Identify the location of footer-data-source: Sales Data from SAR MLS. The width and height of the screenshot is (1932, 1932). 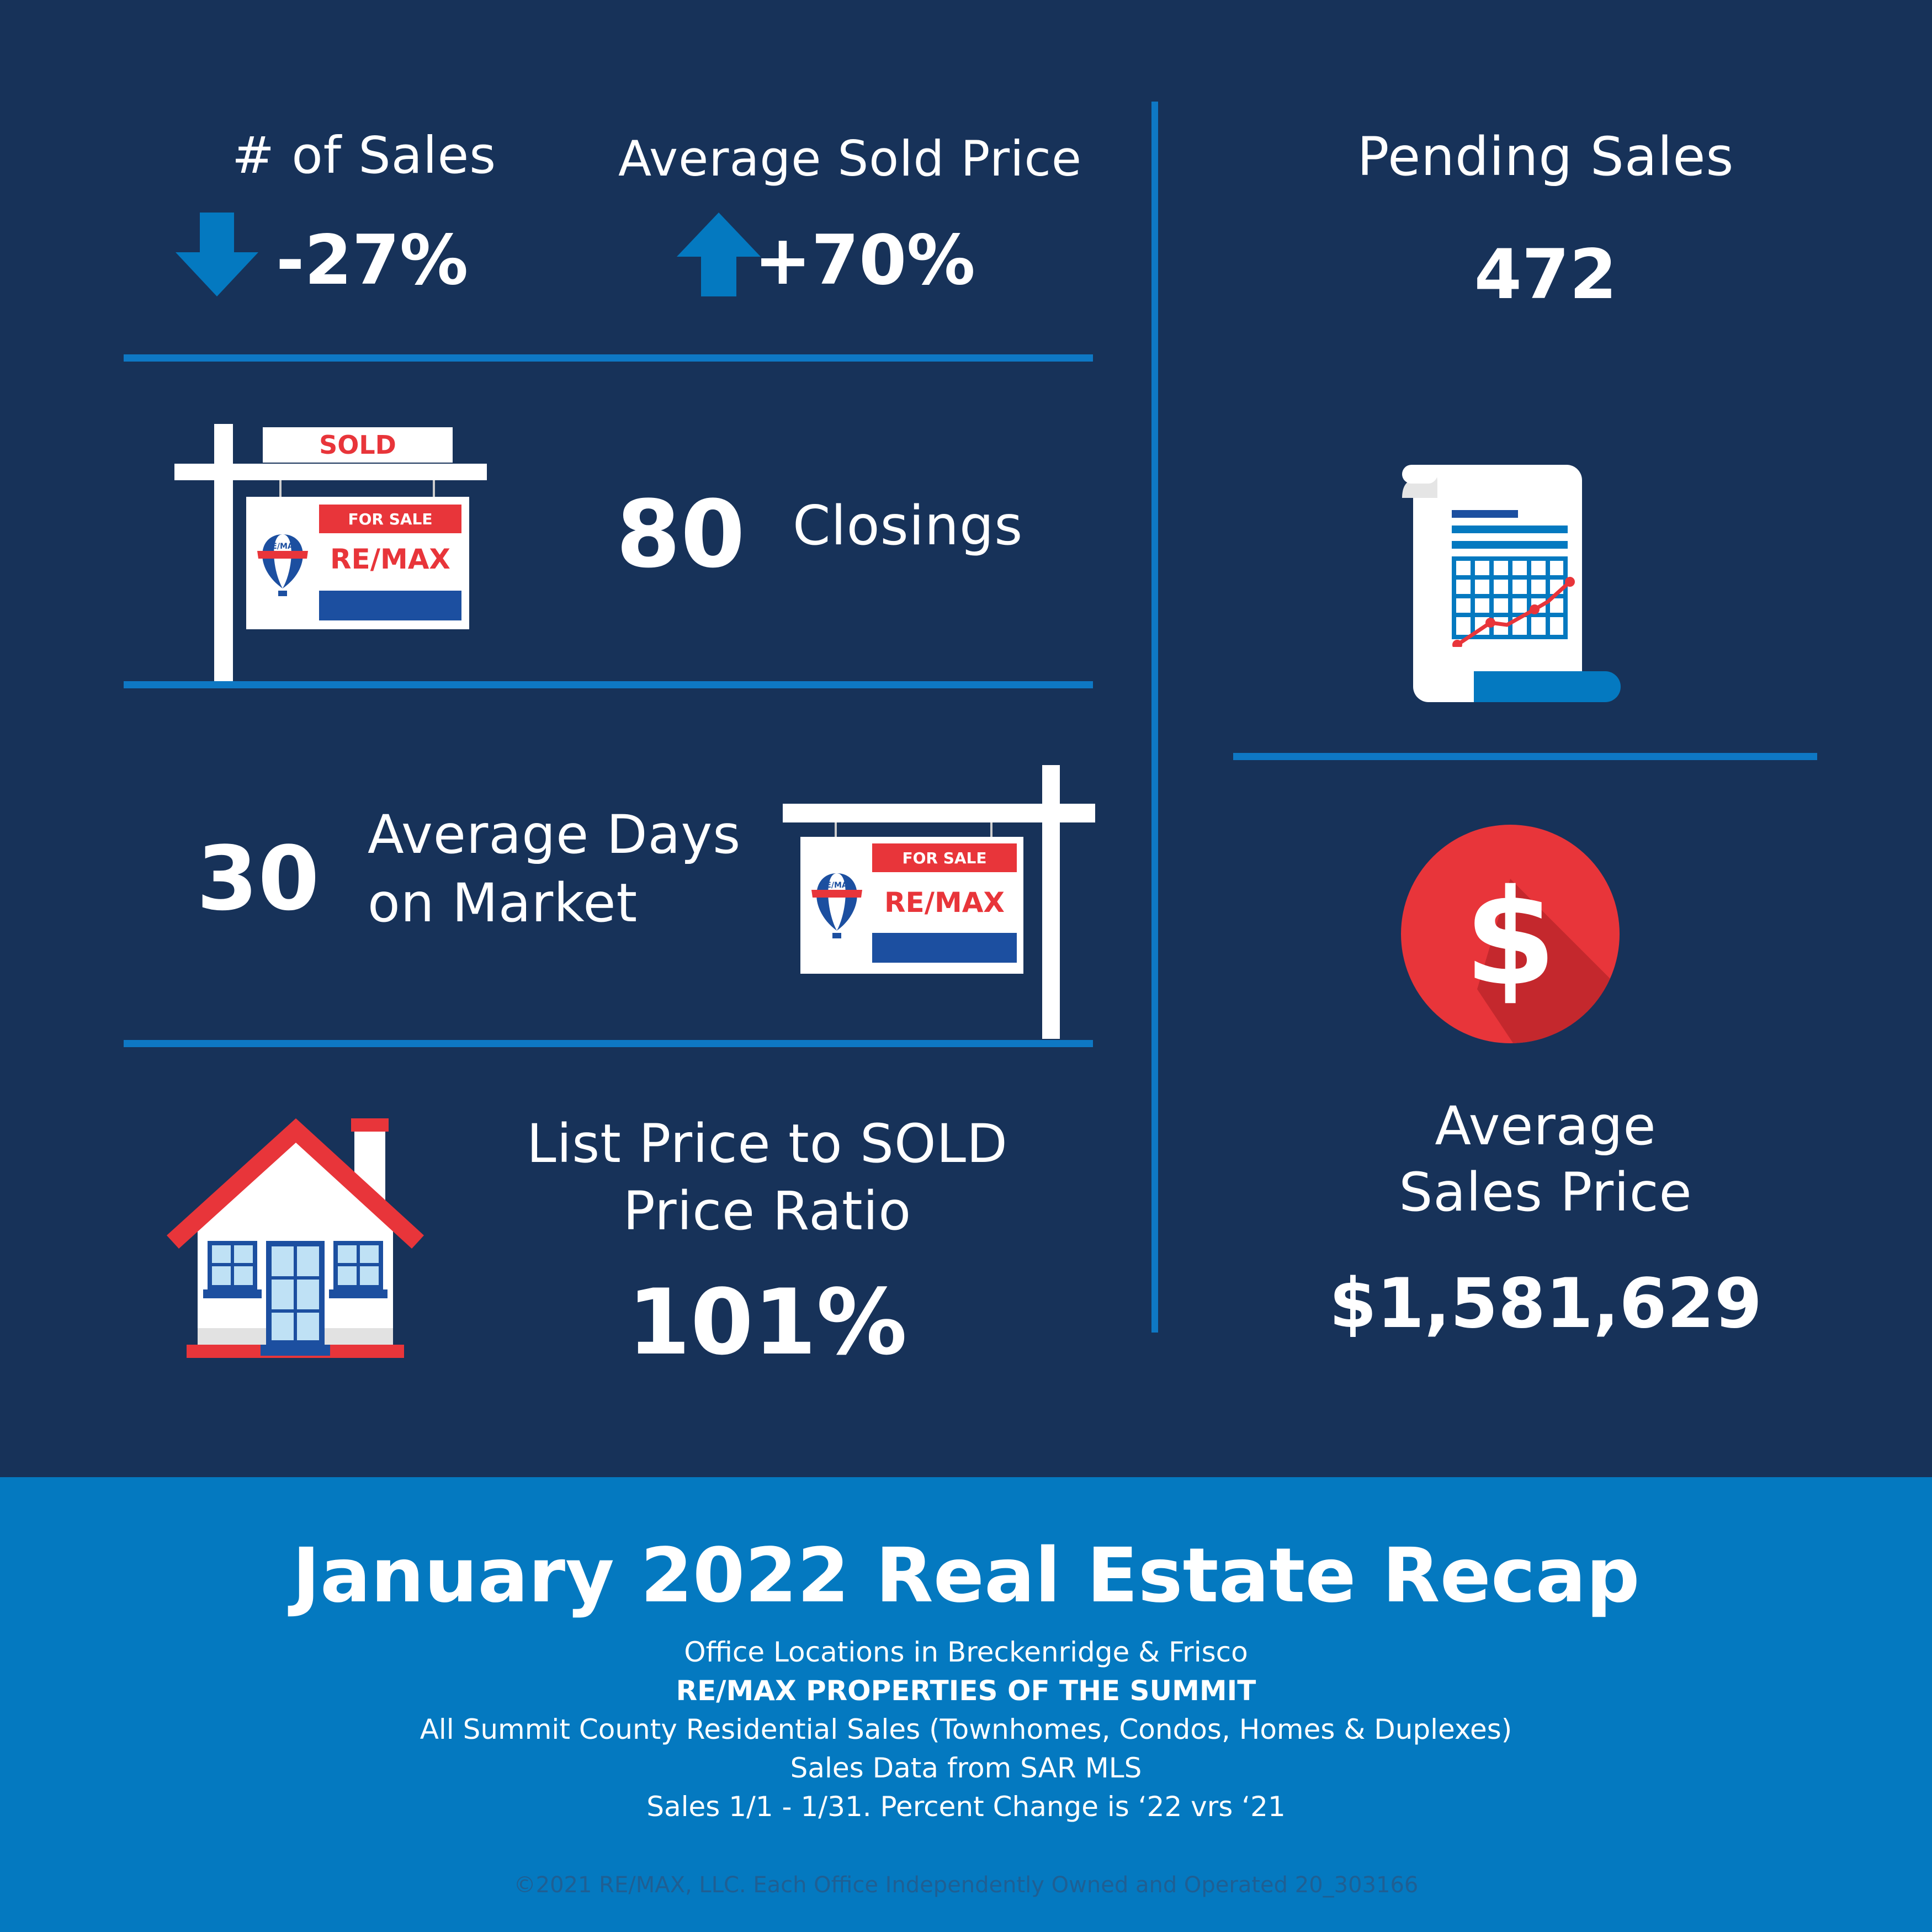
(966, 1768).